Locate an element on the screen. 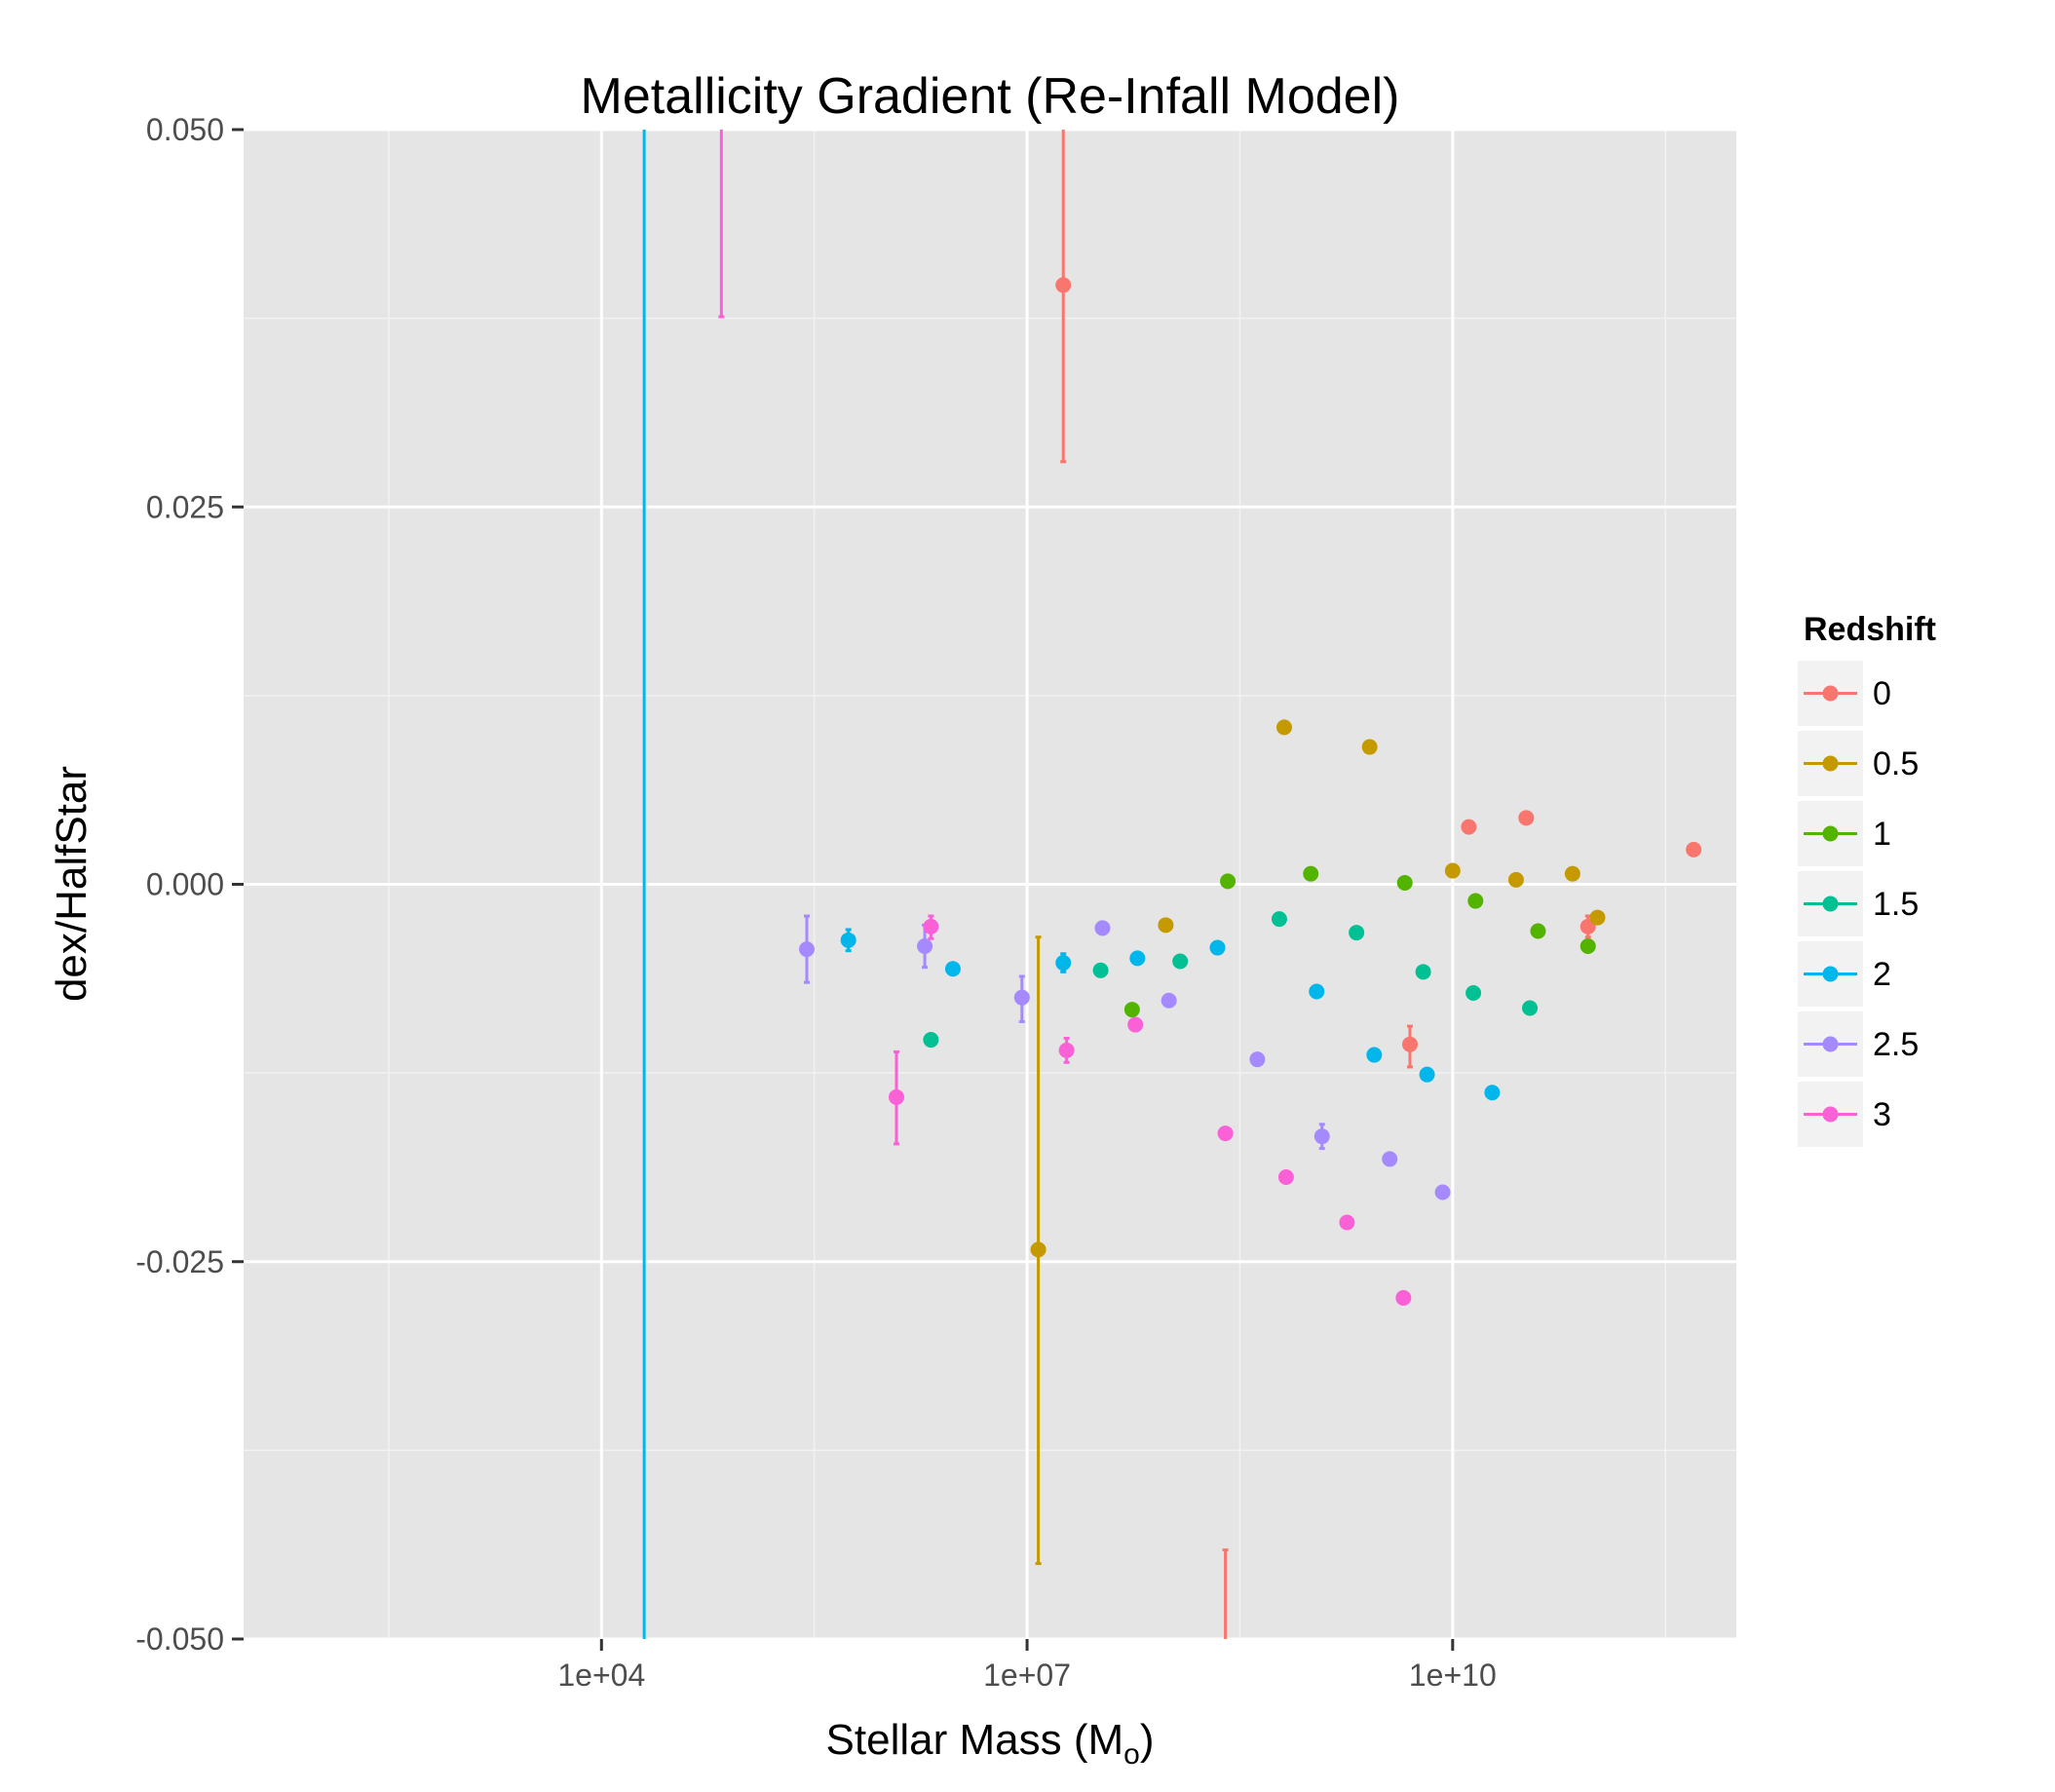 The image size is (2055, 1792). legend-label: 0 is located at coordinates (1882, 694).